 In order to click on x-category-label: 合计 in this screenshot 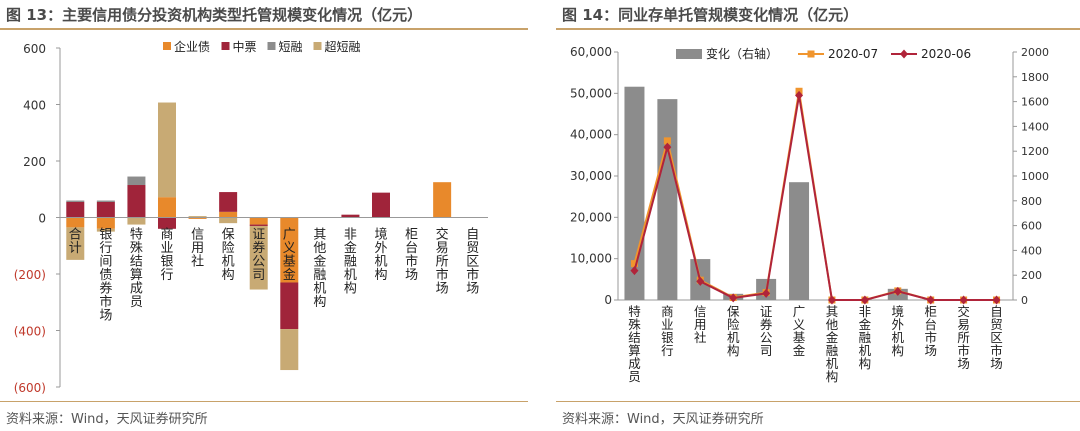, I will do `click(75, 242)`.